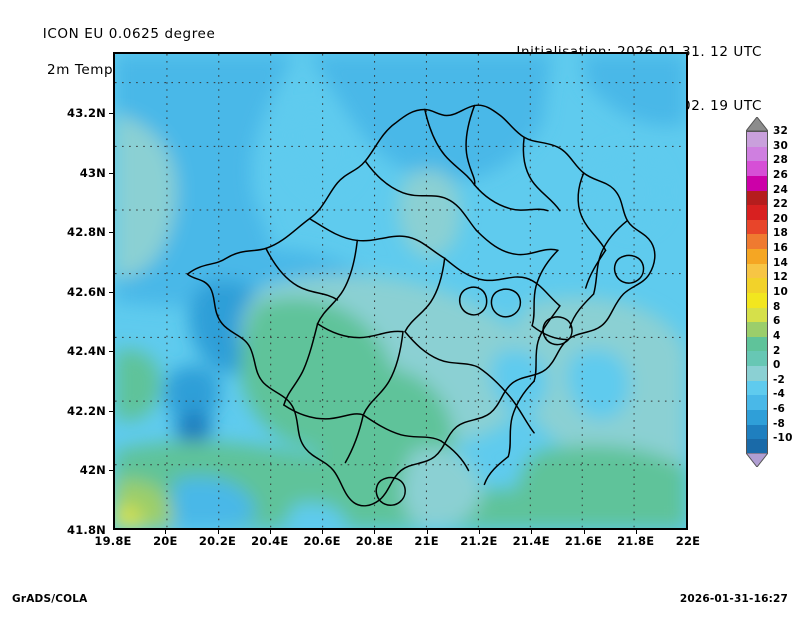 This screenshot has height=618, width=800. What do you see at coordinates (777, 335) in the screenshot?
I see `colorbar-tick-label: 4` at bounding box center [777, 335].